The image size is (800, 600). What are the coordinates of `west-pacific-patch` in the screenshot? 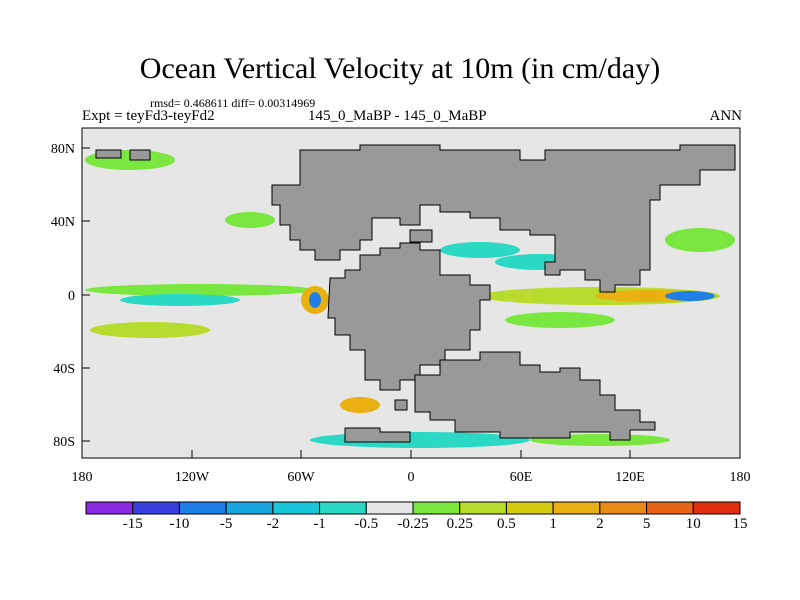 It's located at (700, 240).